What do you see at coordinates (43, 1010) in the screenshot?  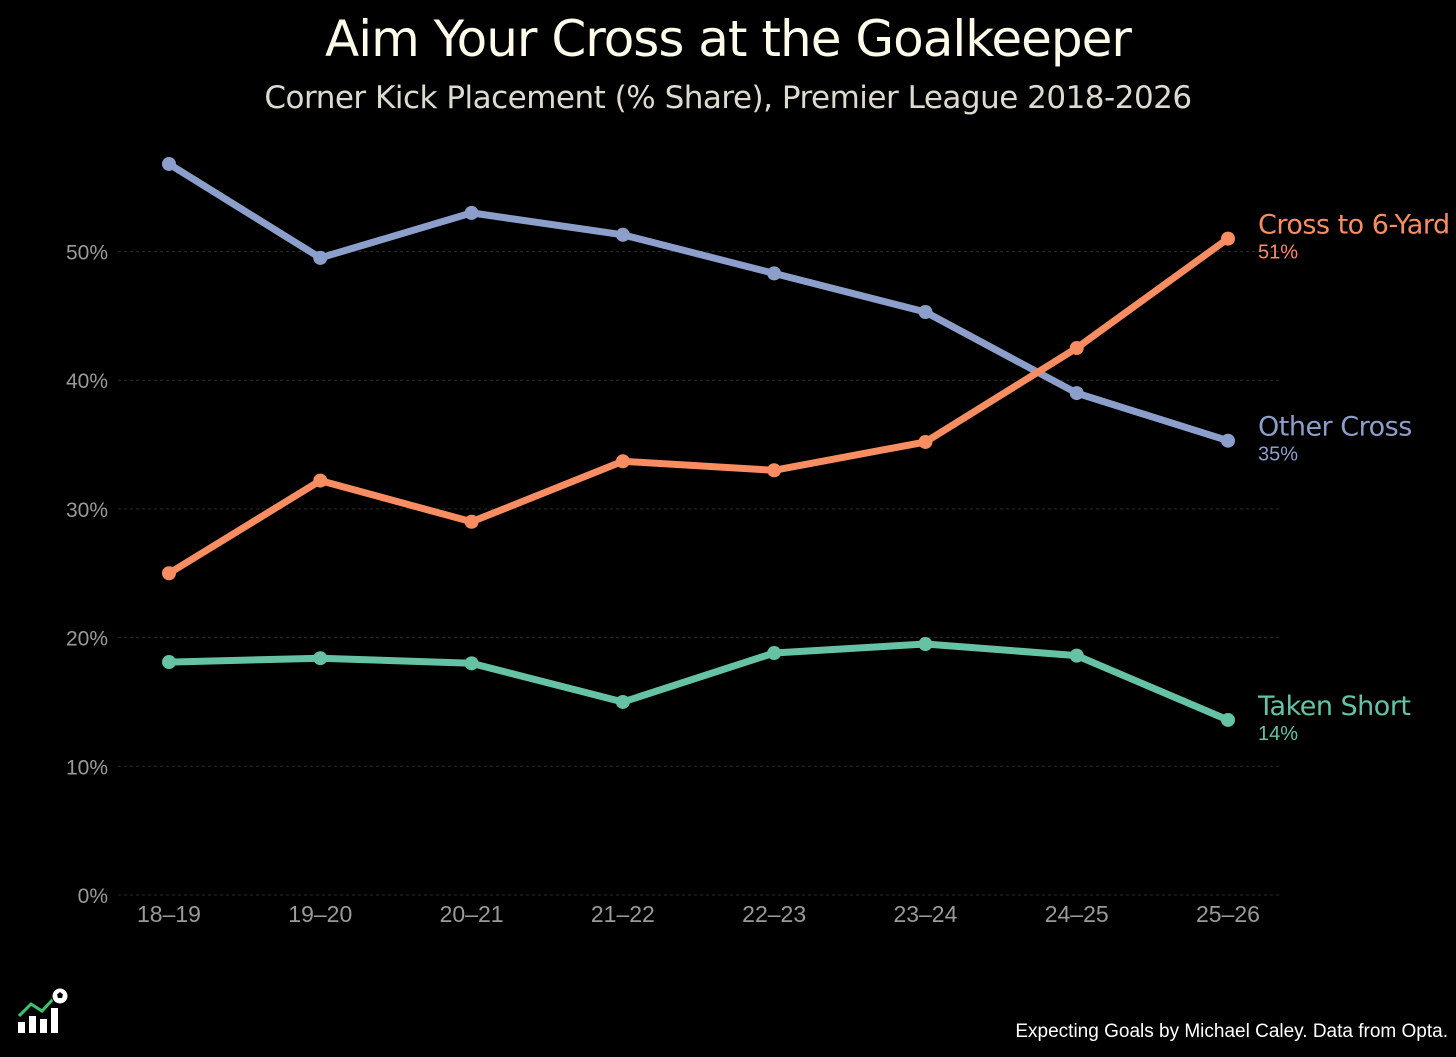 I see `expecting-goals-logo-icon` at bounding box center [43, 1010].